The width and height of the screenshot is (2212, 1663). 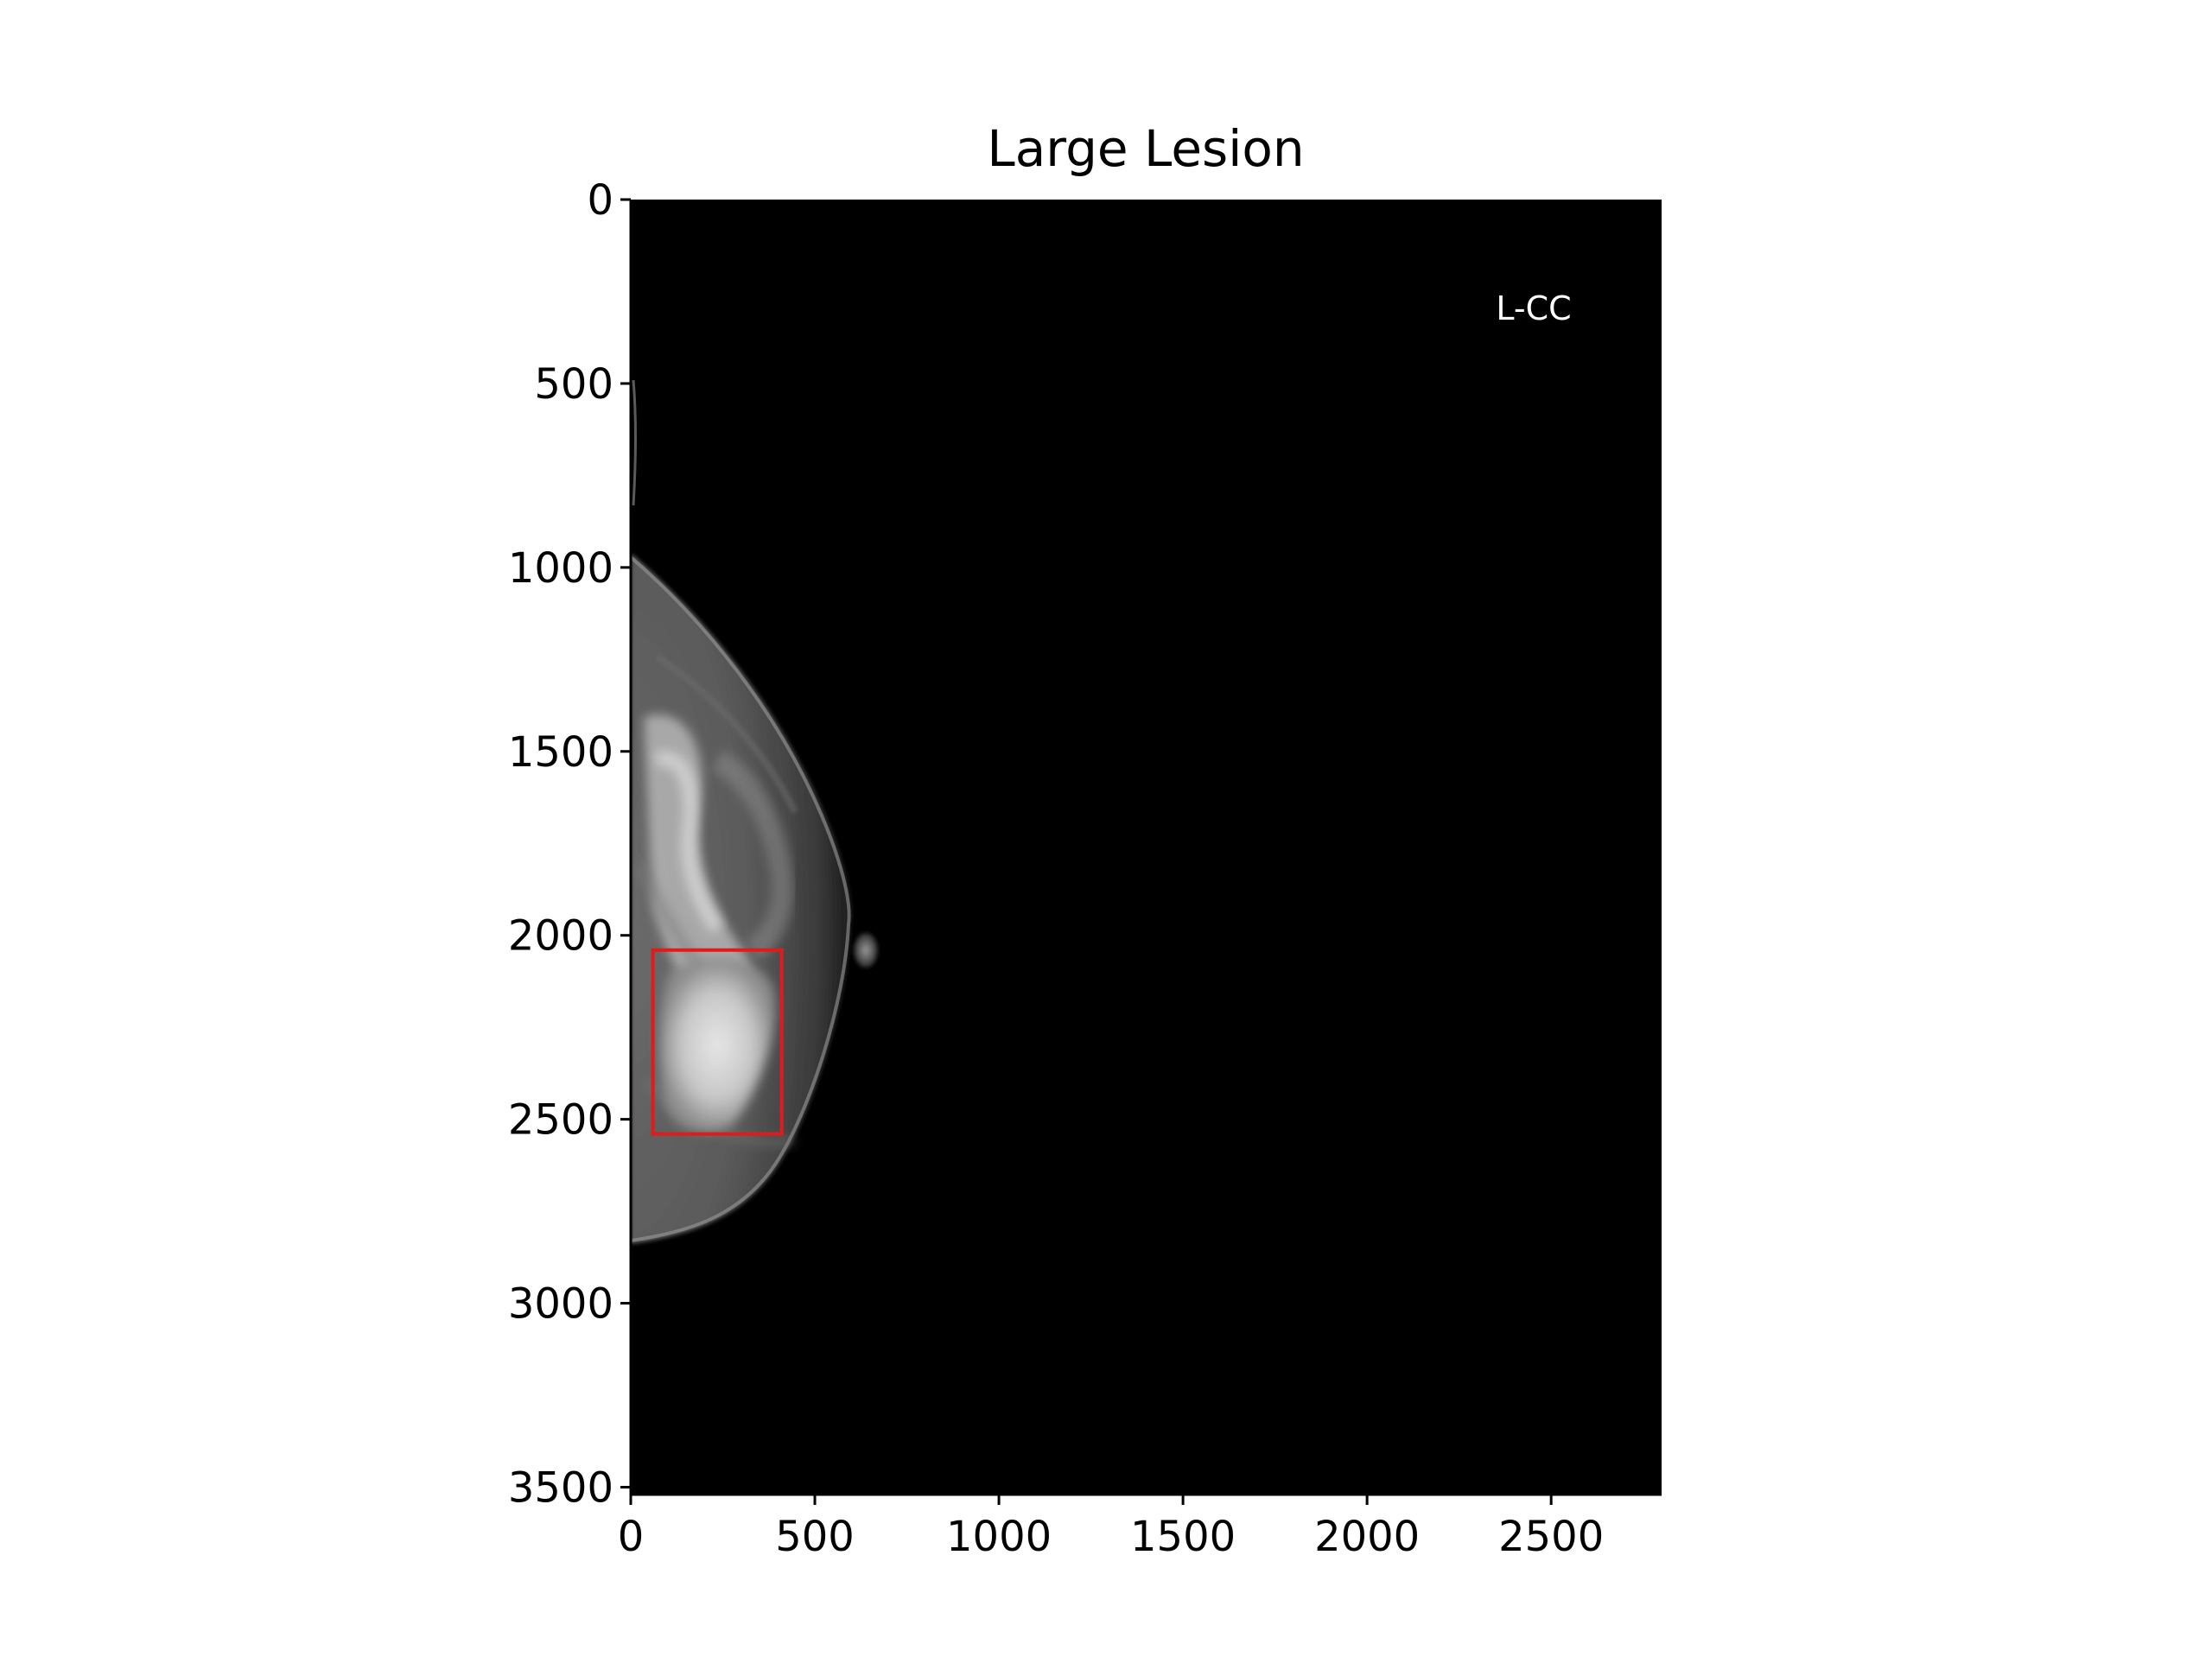 I want to click on y-tick-label: 0, so click(x=600, y=201).